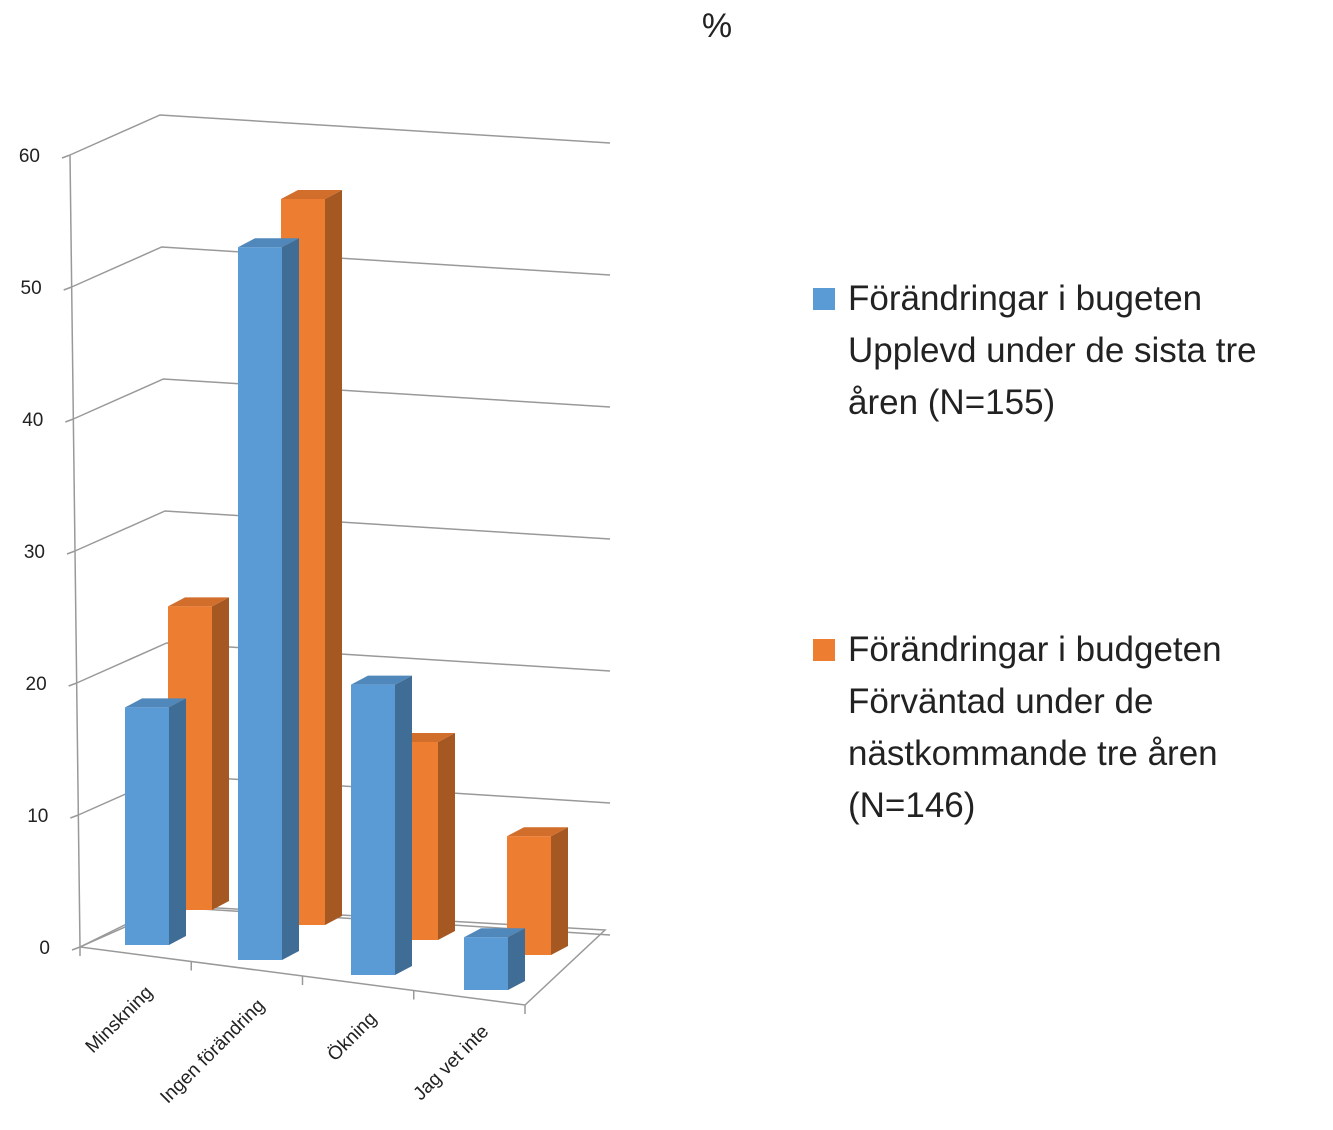 This screenshot has height=1130, width=1333. What do you see at coordinates (31, 288) in the screenshot?
I see `y-tick-label: 50` at bounding box center [31, 288].